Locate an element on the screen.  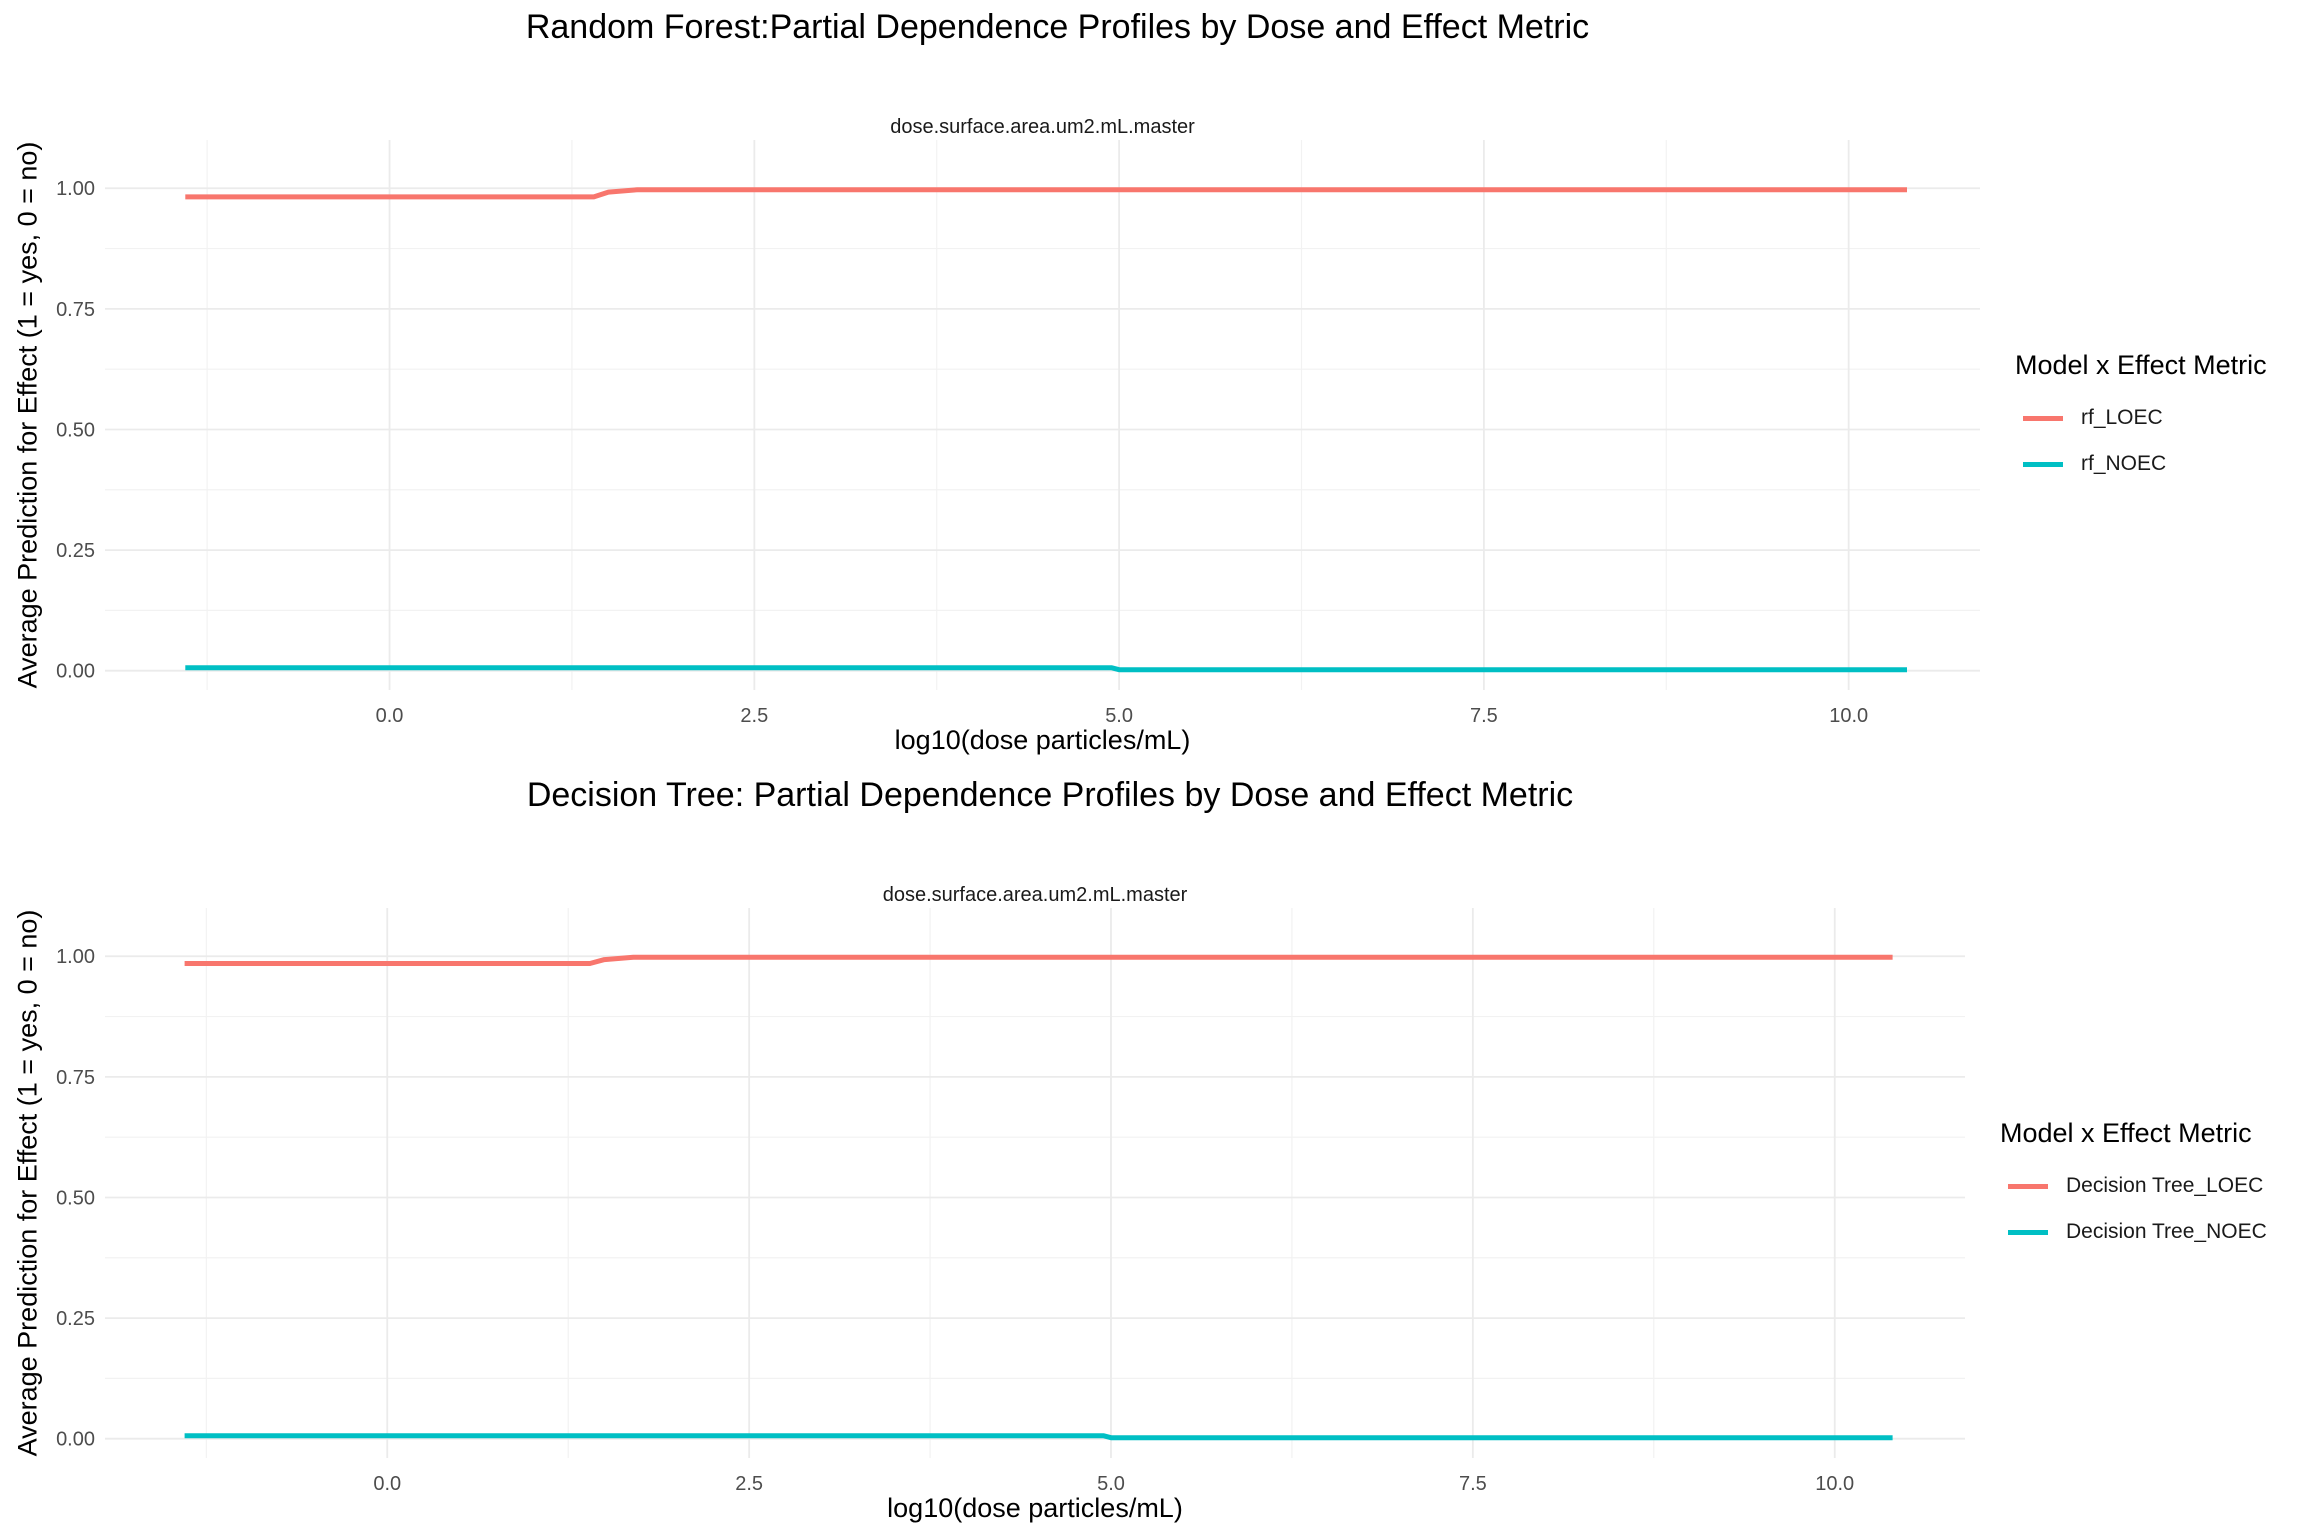
series-line-rf-loec is located at coordinates (1046, 193).